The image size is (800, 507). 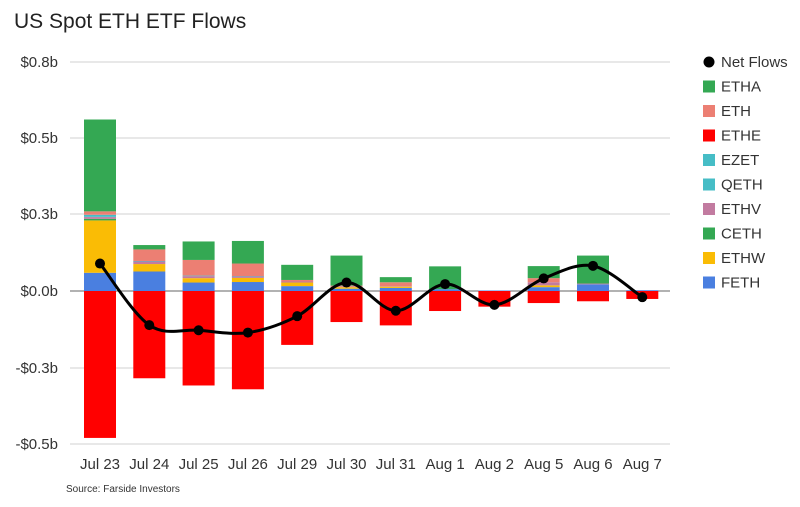 What do you see at coordinates (36, 444) in the screenshot?
I see `y-tick-label: -$0.5b` at bounding box center [36, 444].